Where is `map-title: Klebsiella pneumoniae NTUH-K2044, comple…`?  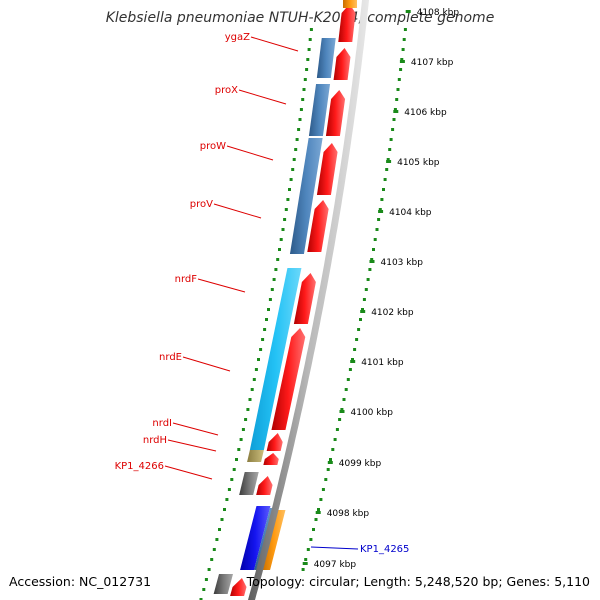
map-title: Klebsiella pneumoniae NTUH-K2044, comple… is located at coordinates (300, 18).